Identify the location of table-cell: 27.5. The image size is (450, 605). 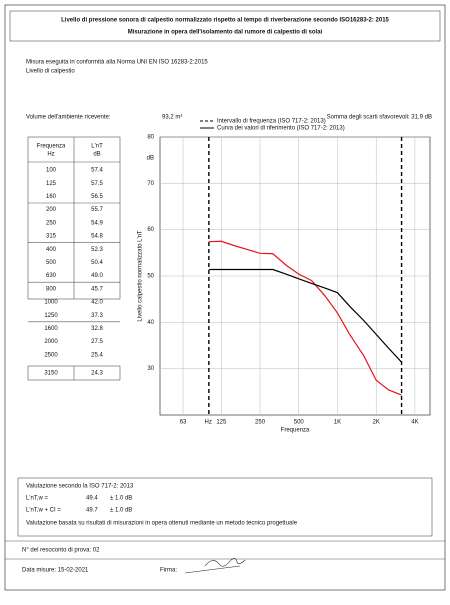
(97, 342).